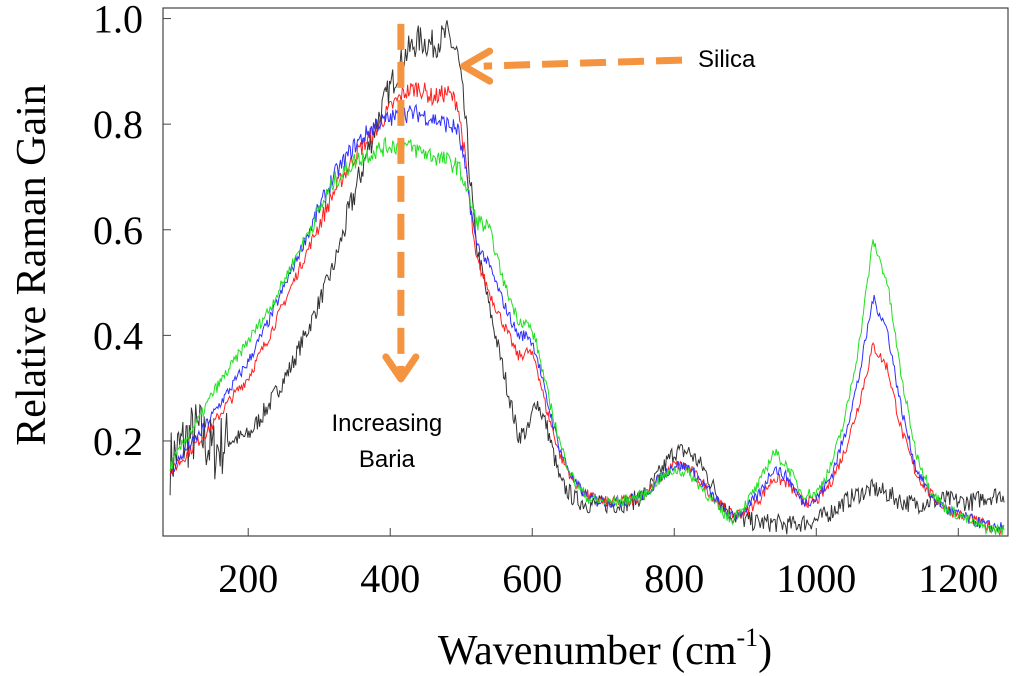 The width and height of the screenshot is (1024, 676). I want to click on x-tick-label: 200, so click(248, 578).